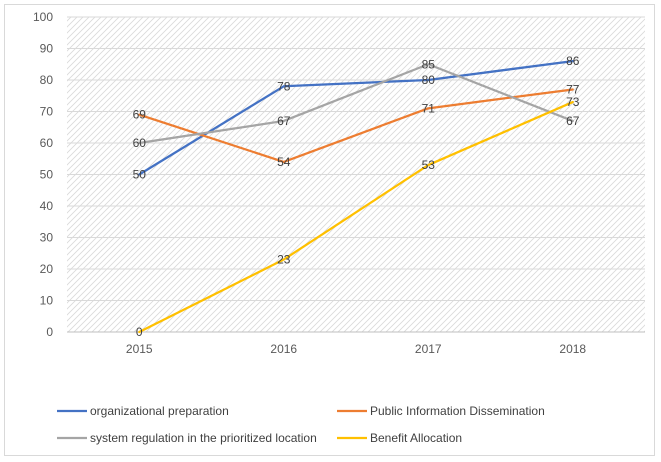 The height and width of the screenshot is (462, 661). I want to click on y-axis-tick-labels: 0 10 20 30 40 50 60 70 80 90 100, so click(43, 174).